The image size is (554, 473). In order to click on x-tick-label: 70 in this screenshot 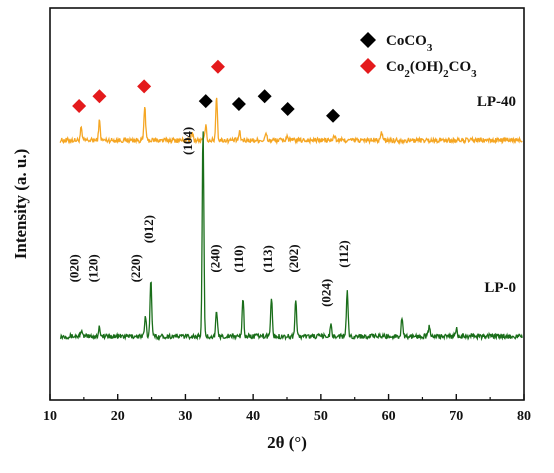, I will do `click(456, 416)`.